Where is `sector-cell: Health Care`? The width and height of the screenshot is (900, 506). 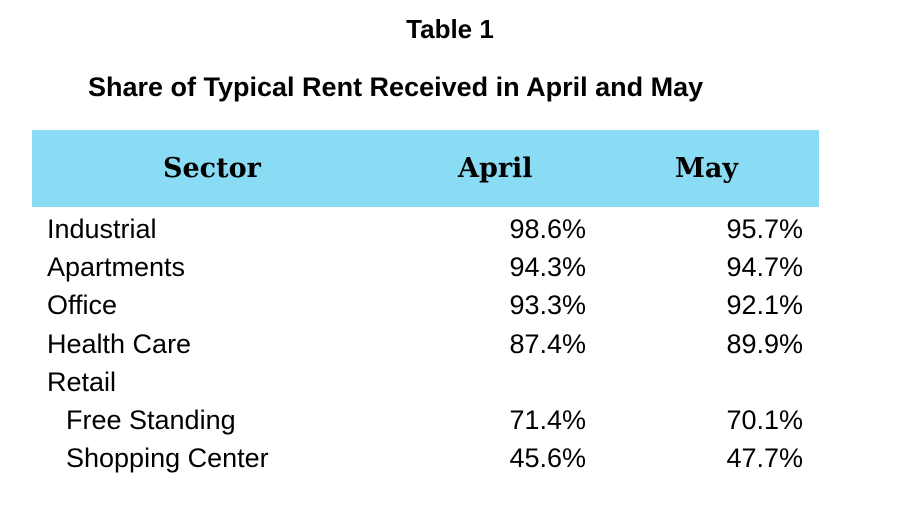
sector-cell: Health Care is located at coordinates (119, 343).